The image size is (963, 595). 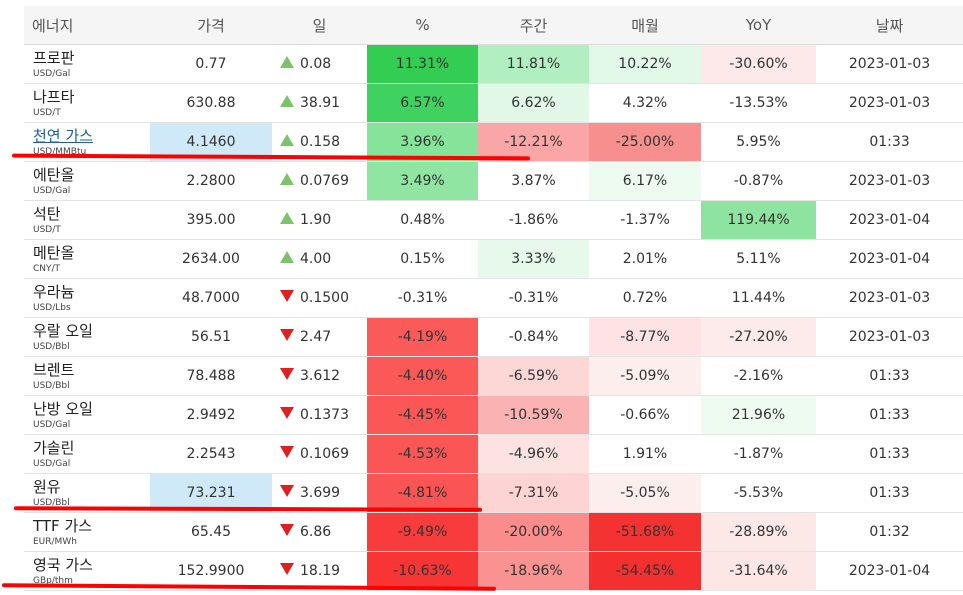 I want to click on monthly-cell: 1.91%, so click(x=645, y=454).